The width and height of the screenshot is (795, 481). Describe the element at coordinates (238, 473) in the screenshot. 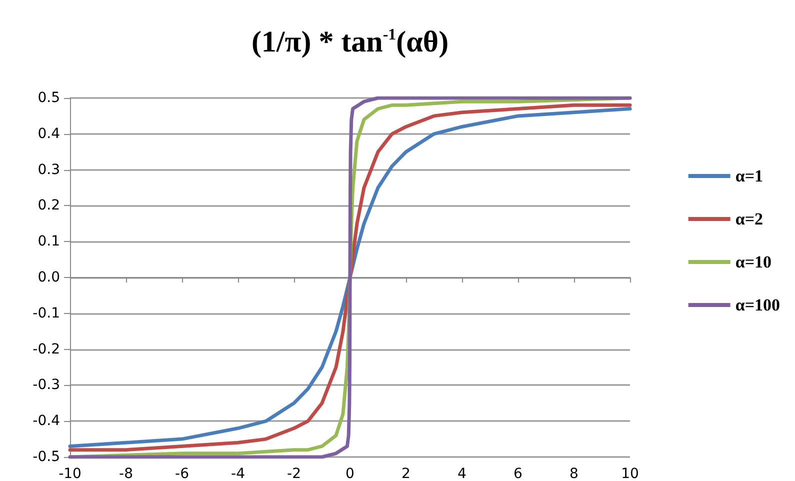

I see `x-tick-label: -4` at that location.